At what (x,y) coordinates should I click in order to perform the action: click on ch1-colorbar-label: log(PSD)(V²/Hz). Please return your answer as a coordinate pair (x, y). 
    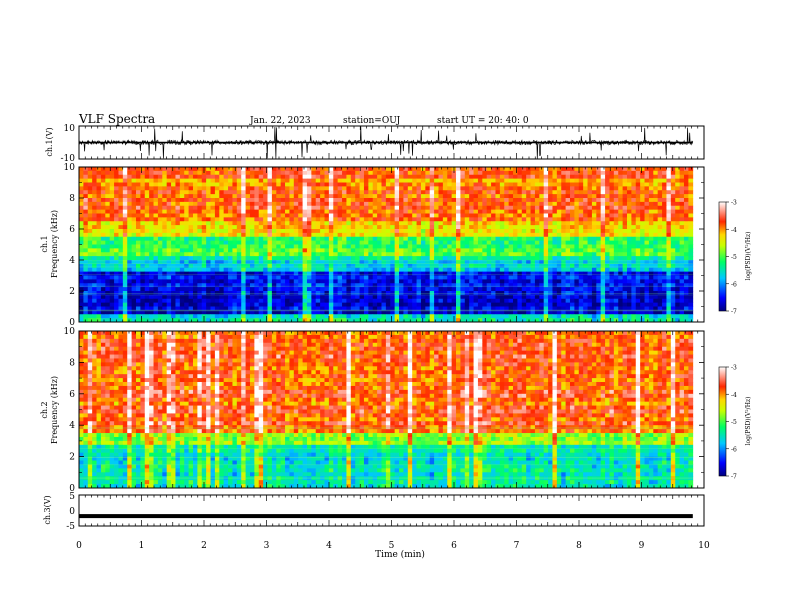
    Looking at the image, I should click on (748, 256).